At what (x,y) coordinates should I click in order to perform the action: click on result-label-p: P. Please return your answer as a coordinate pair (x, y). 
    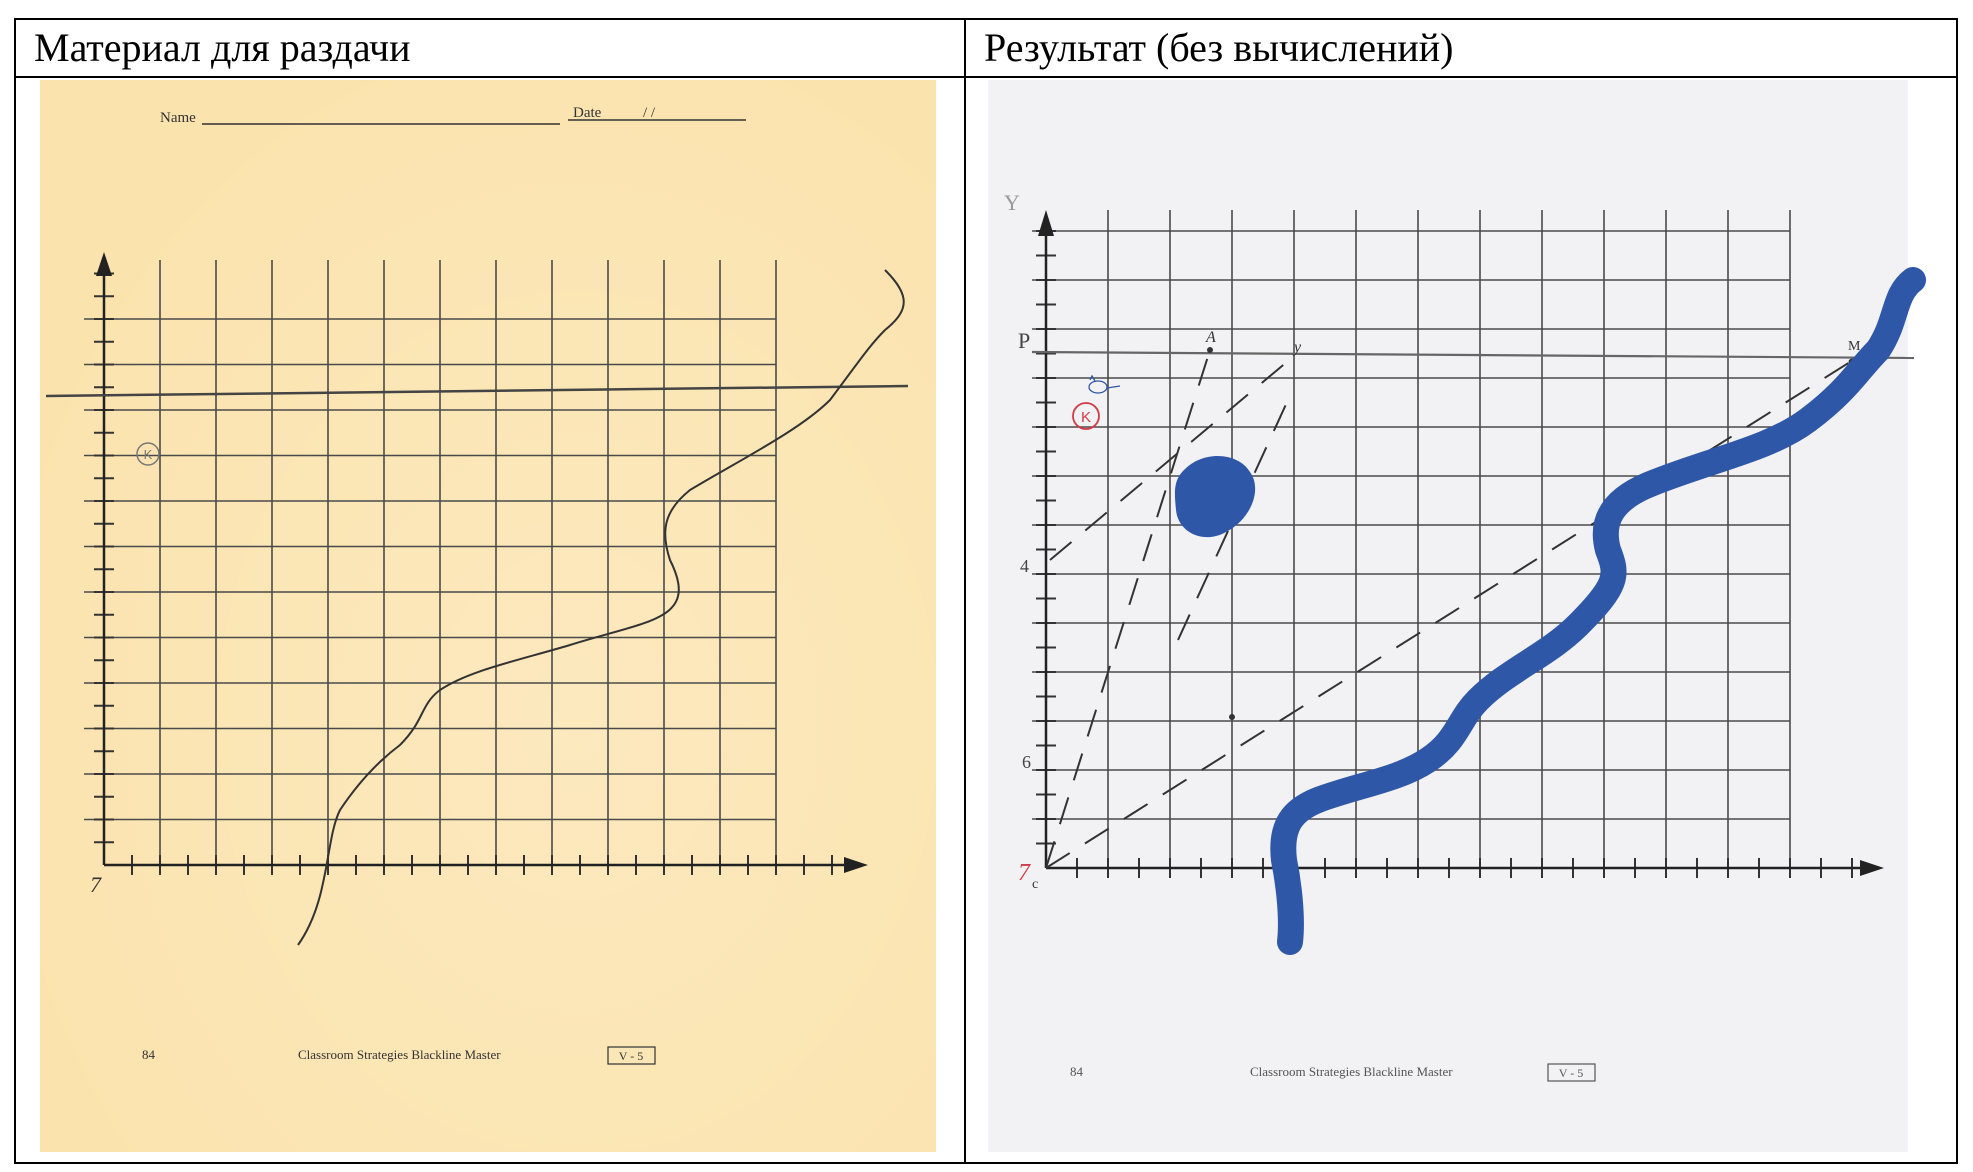
    Looking at the image, I should click on (1024, 340).